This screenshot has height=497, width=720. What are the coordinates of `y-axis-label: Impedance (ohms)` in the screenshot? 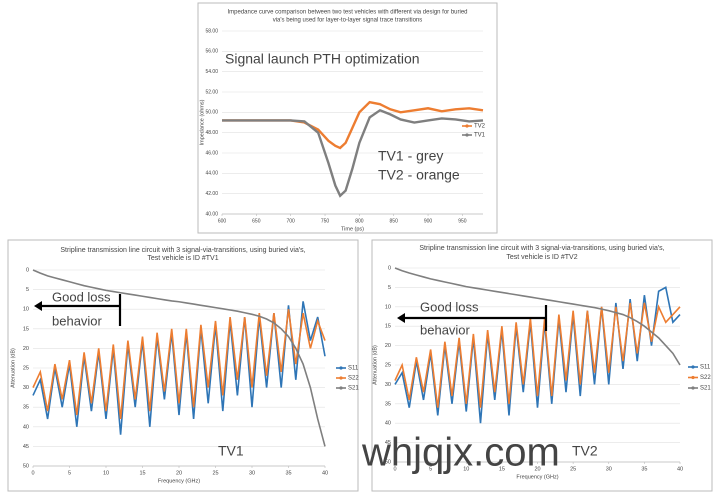 It's located at (202, 122).